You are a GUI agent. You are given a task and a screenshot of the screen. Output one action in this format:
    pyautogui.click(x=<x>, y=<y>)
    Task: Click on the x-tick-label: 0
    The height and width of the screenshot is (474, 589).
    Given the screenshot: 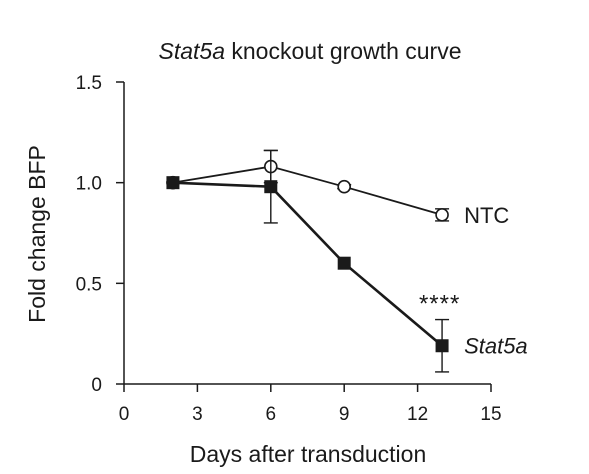 What is the action you would take?
    pyautogui.click(x=124, y=414)
    